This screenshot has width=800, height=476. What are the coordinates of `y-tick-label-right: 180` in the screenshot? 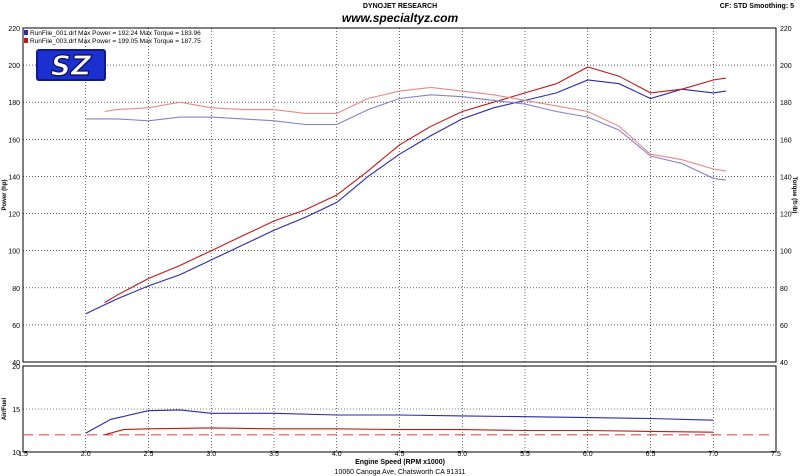 It's located at (786, 103).